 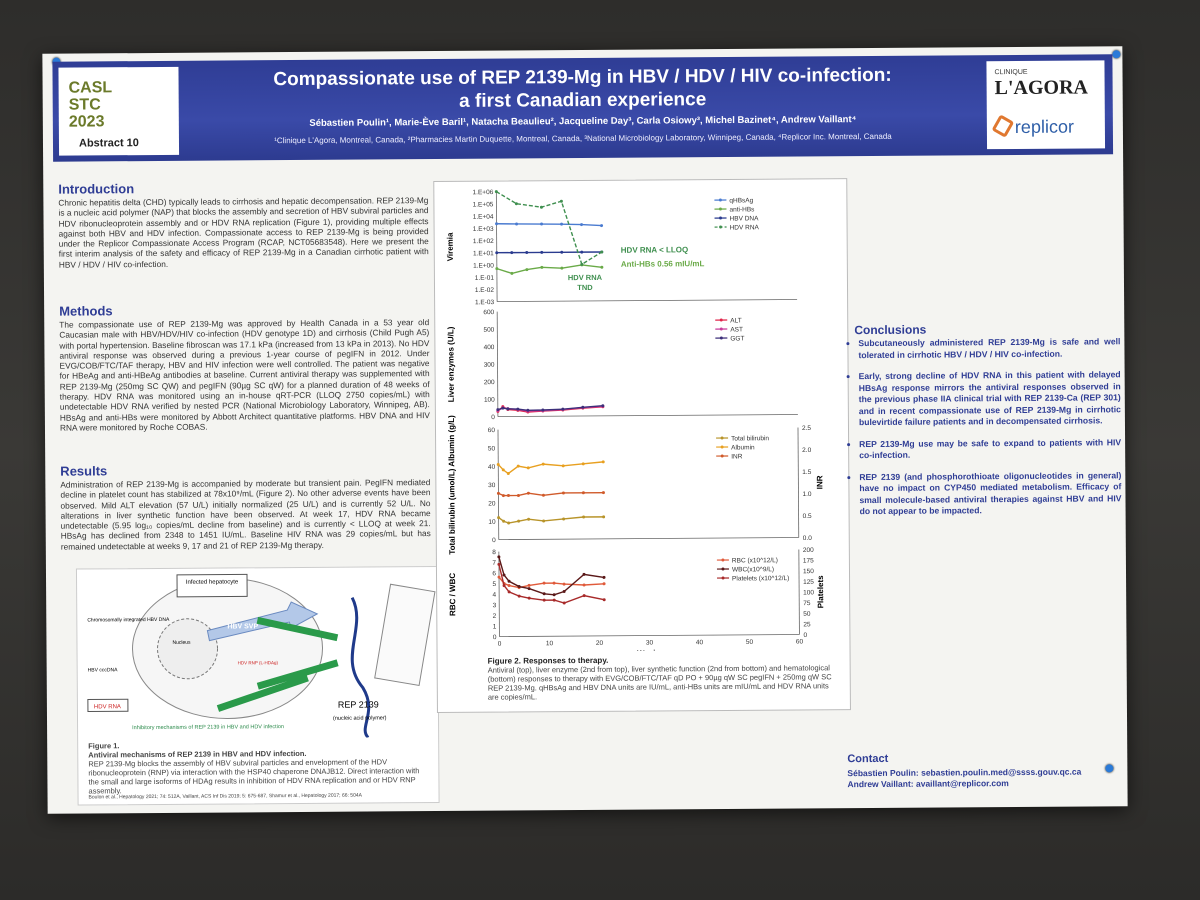 I want to click on contact-line: Andrew Vaillant: availlant@replicor.com, so click(x=928, y=784).